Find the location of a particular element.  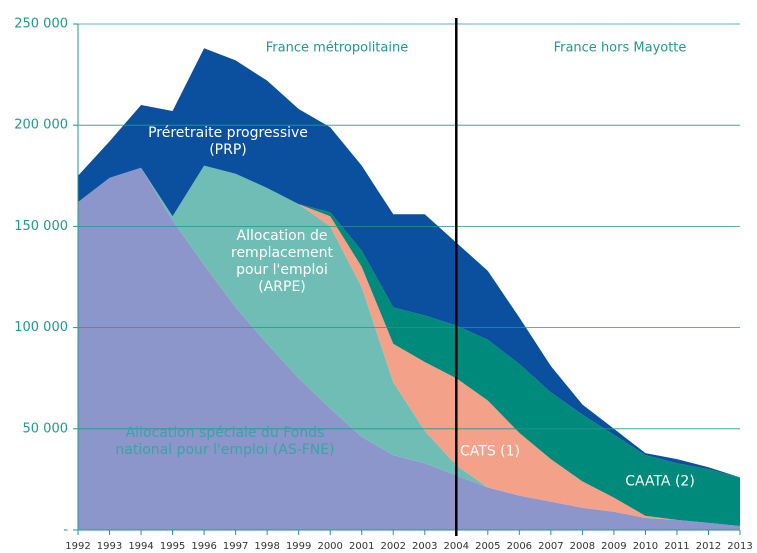

x-tick-label: 1993 is located at coordinates (109, 546).